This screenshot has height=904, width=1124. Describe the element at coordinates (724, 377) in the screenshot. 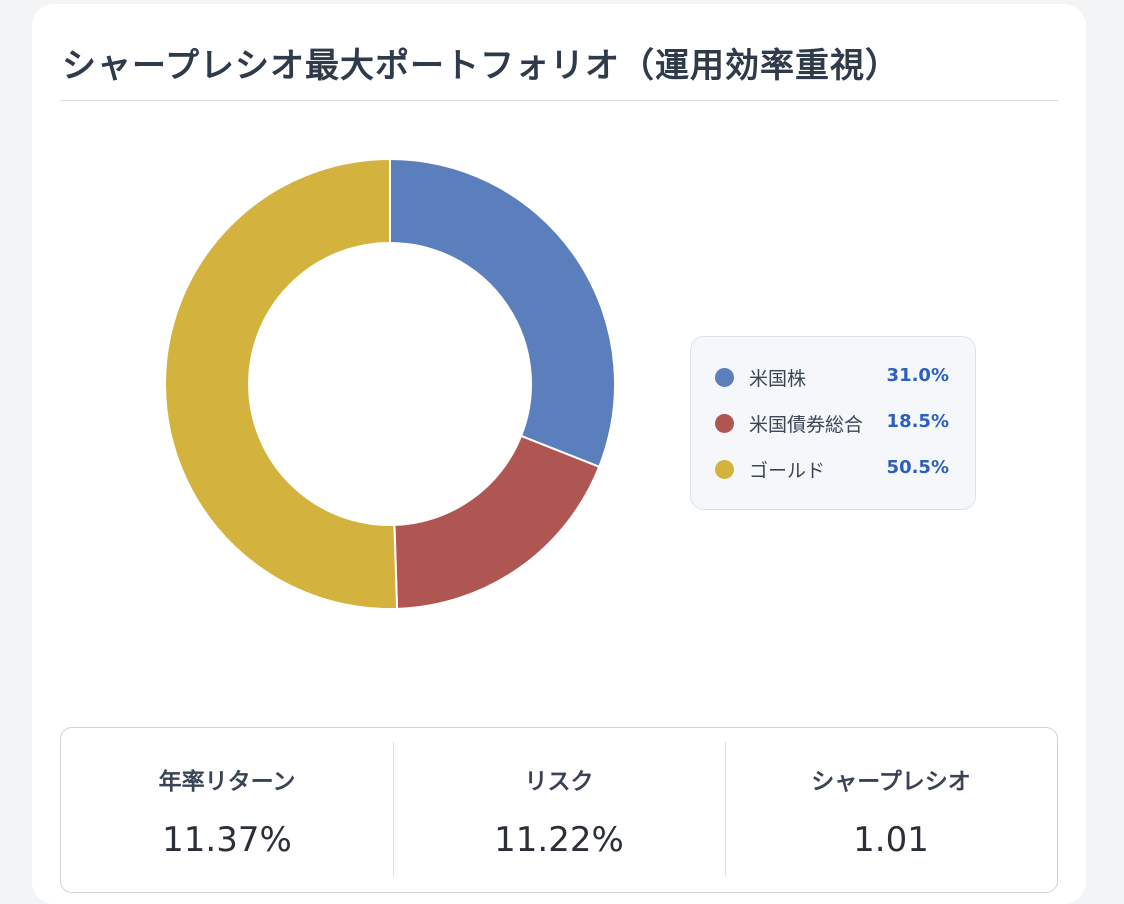

I see `legend-swatch-us-stocks` at that location.